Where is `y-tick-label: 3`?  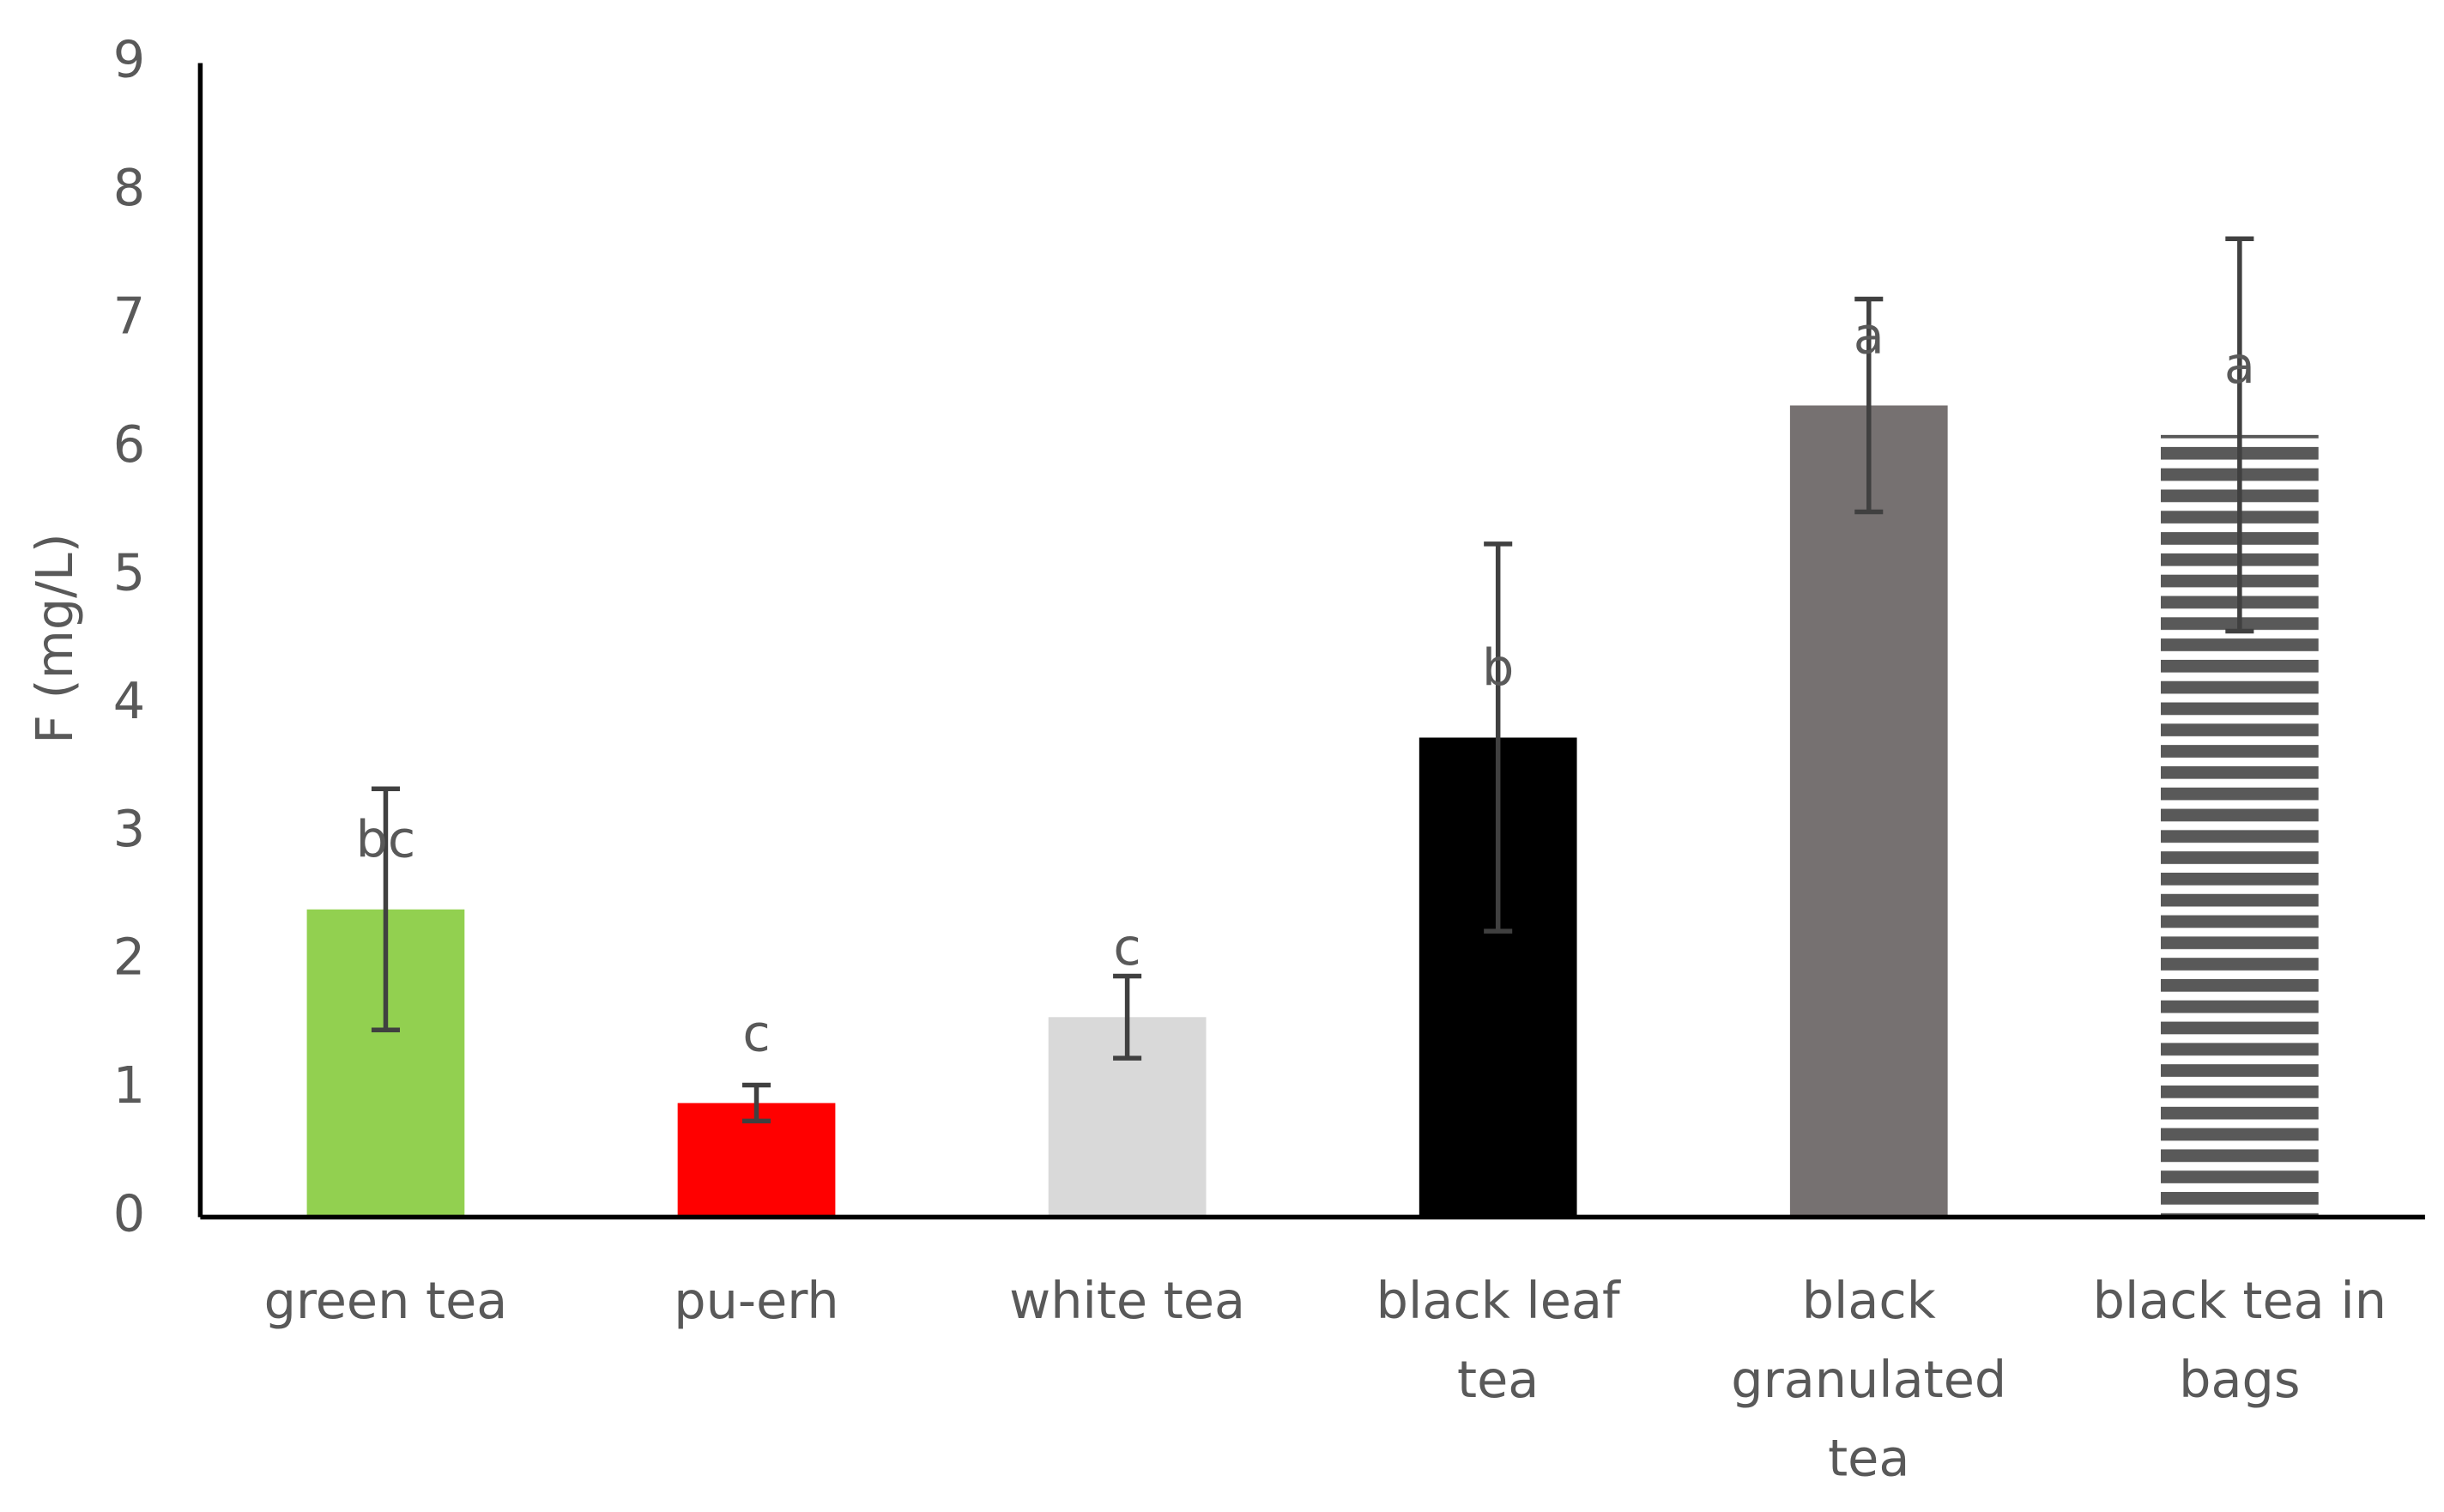
y-tick-label: 3 is located at coordinates (129, 828).